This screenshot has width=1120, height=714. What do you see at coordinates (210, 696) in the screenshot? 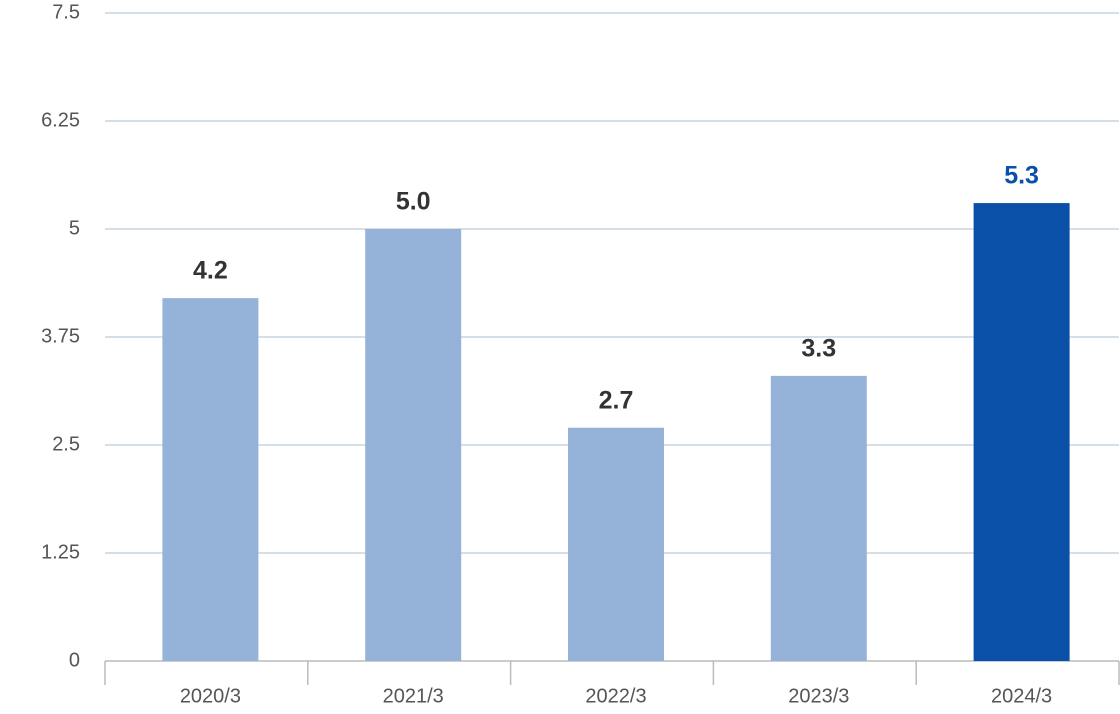
I see `x-tick-label: 2020/3` at bounding box center [210, 696].